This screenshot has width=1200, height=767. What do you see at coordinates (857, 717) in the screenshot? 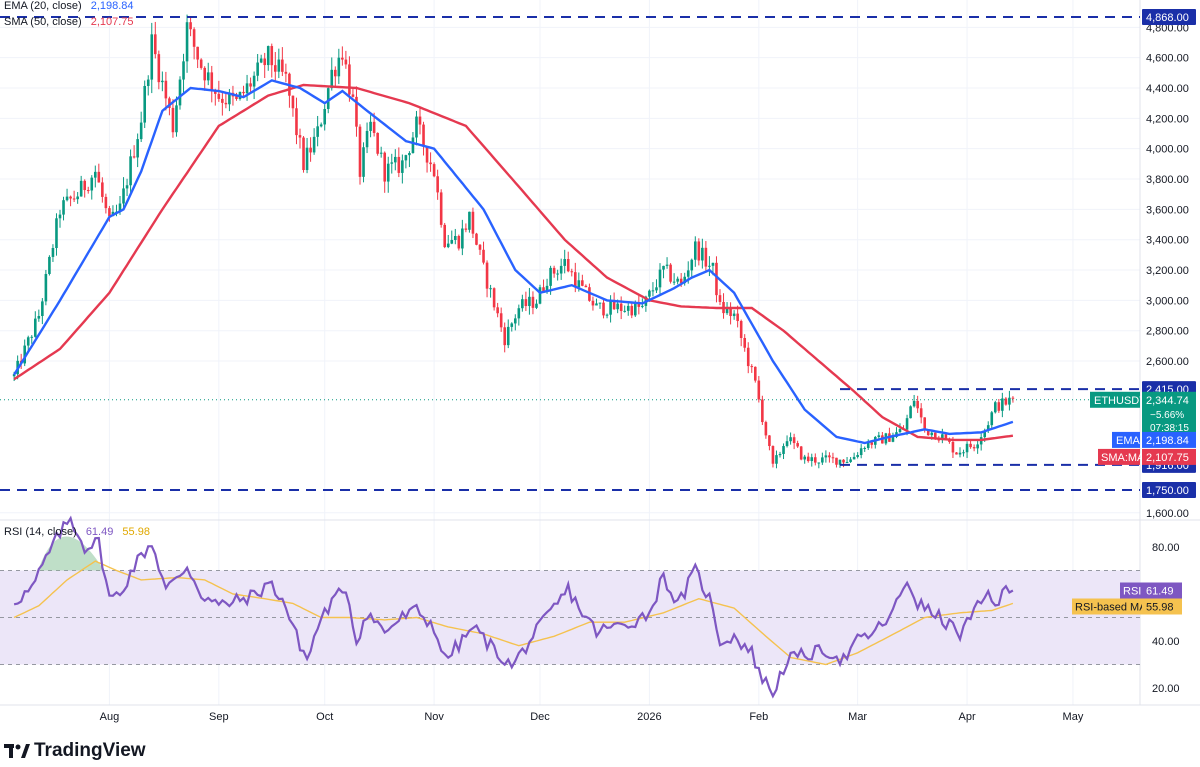
I see `time-tick-label: Mar` at bounding box center [857, 717].